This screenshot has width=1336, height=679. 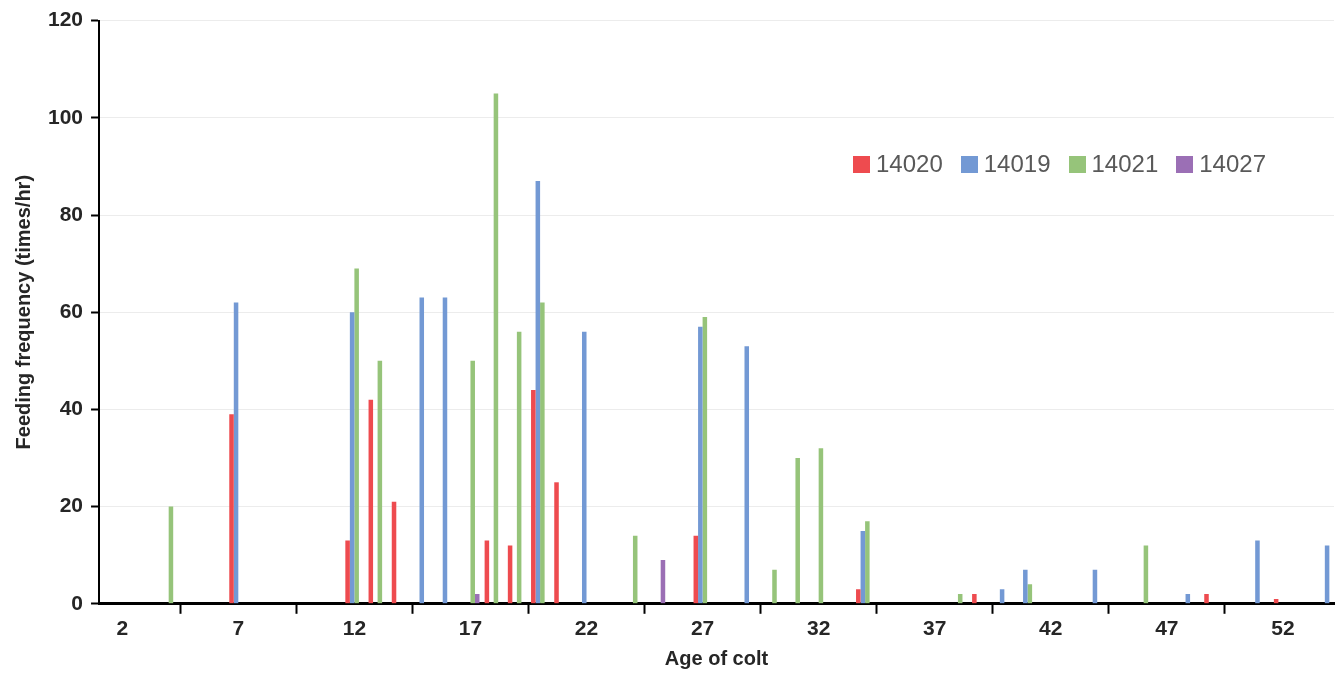 What do you see at coordinates (65, 116) in the screenshot?
I see `y-tick-label: 100` at bounding box center [65, 116].